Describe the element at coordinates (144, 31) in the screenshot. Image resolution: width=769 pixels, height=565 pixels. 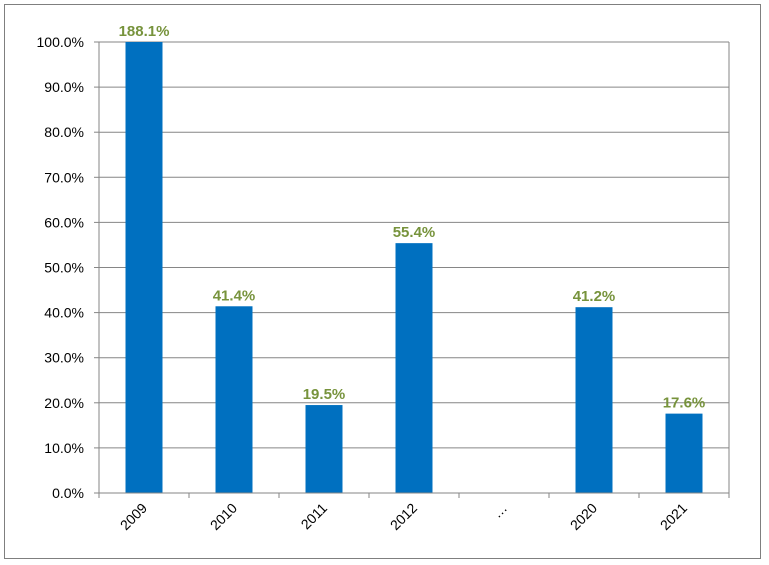
I see `data-label-2009: 188.1%` at that location.